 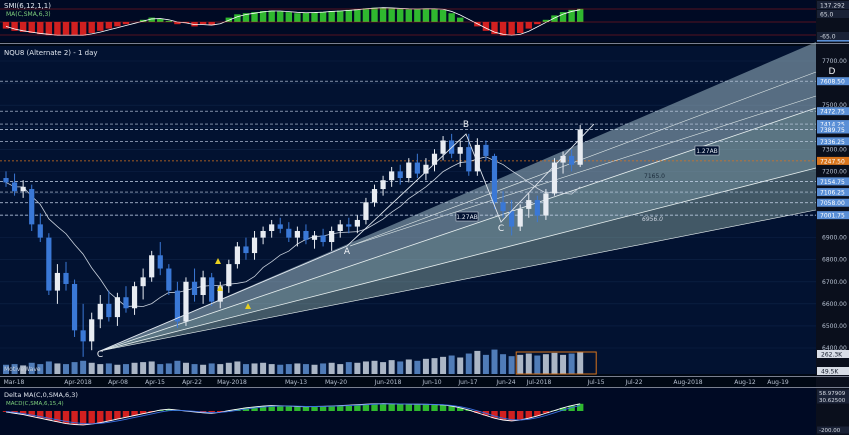 I want to click on price-tick-label: 7300.00, so click(x=834, y=149).